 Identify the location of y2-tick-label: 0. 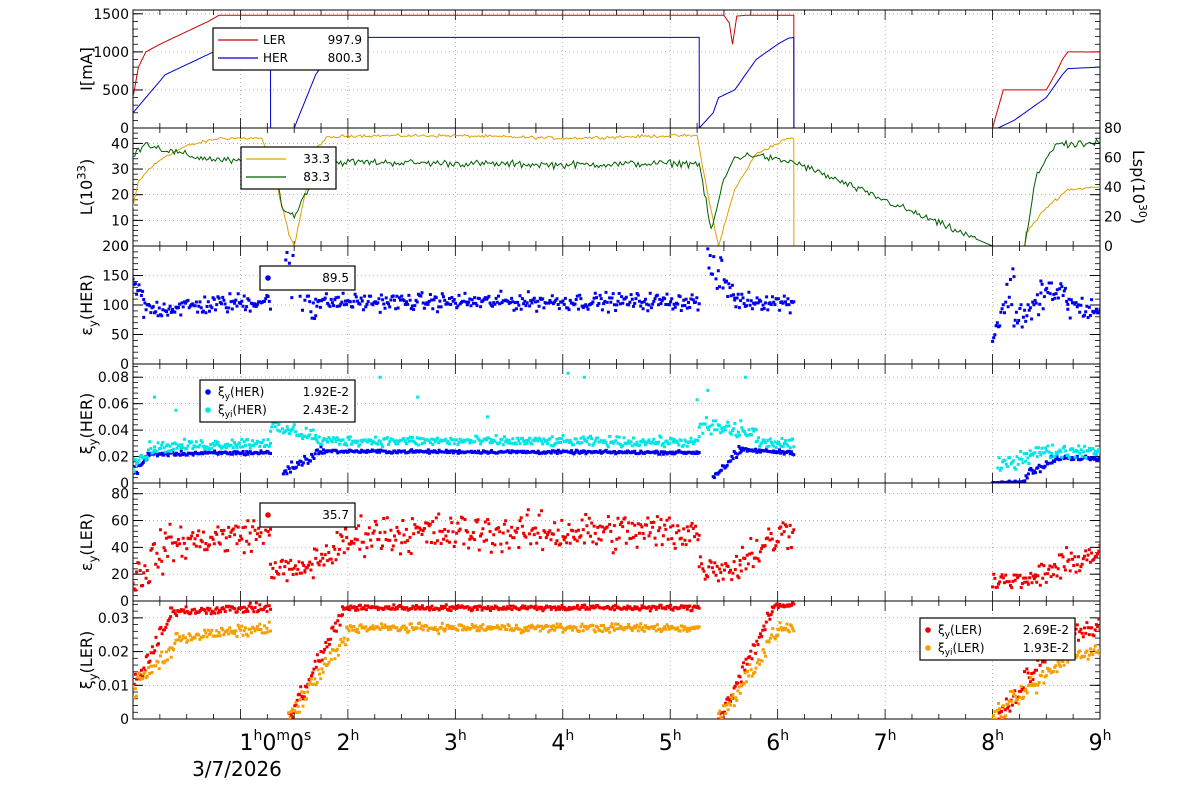
(1108, 247).